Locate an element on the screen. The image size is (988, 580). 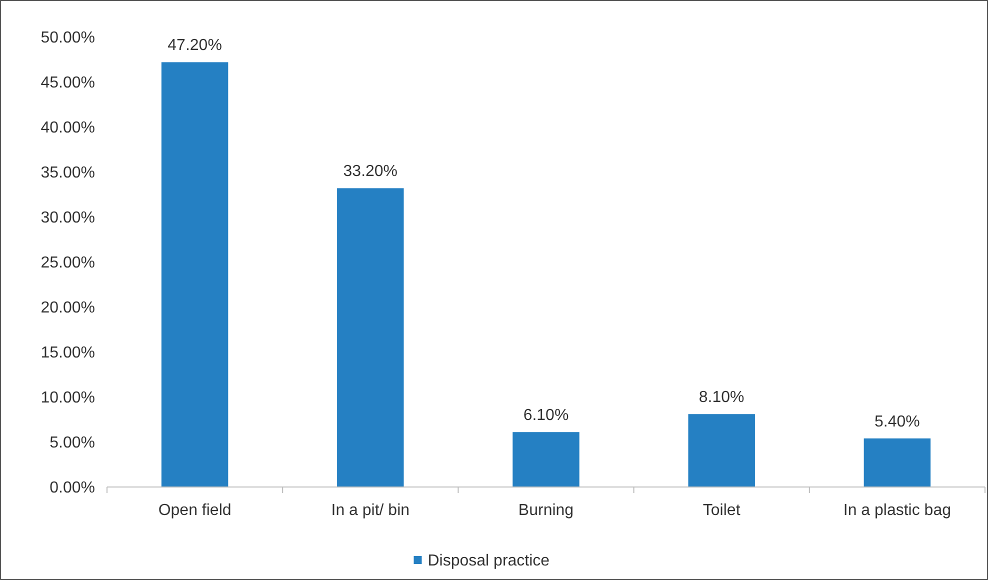
data-label: 6.10% is located at coordinates (546, 415).